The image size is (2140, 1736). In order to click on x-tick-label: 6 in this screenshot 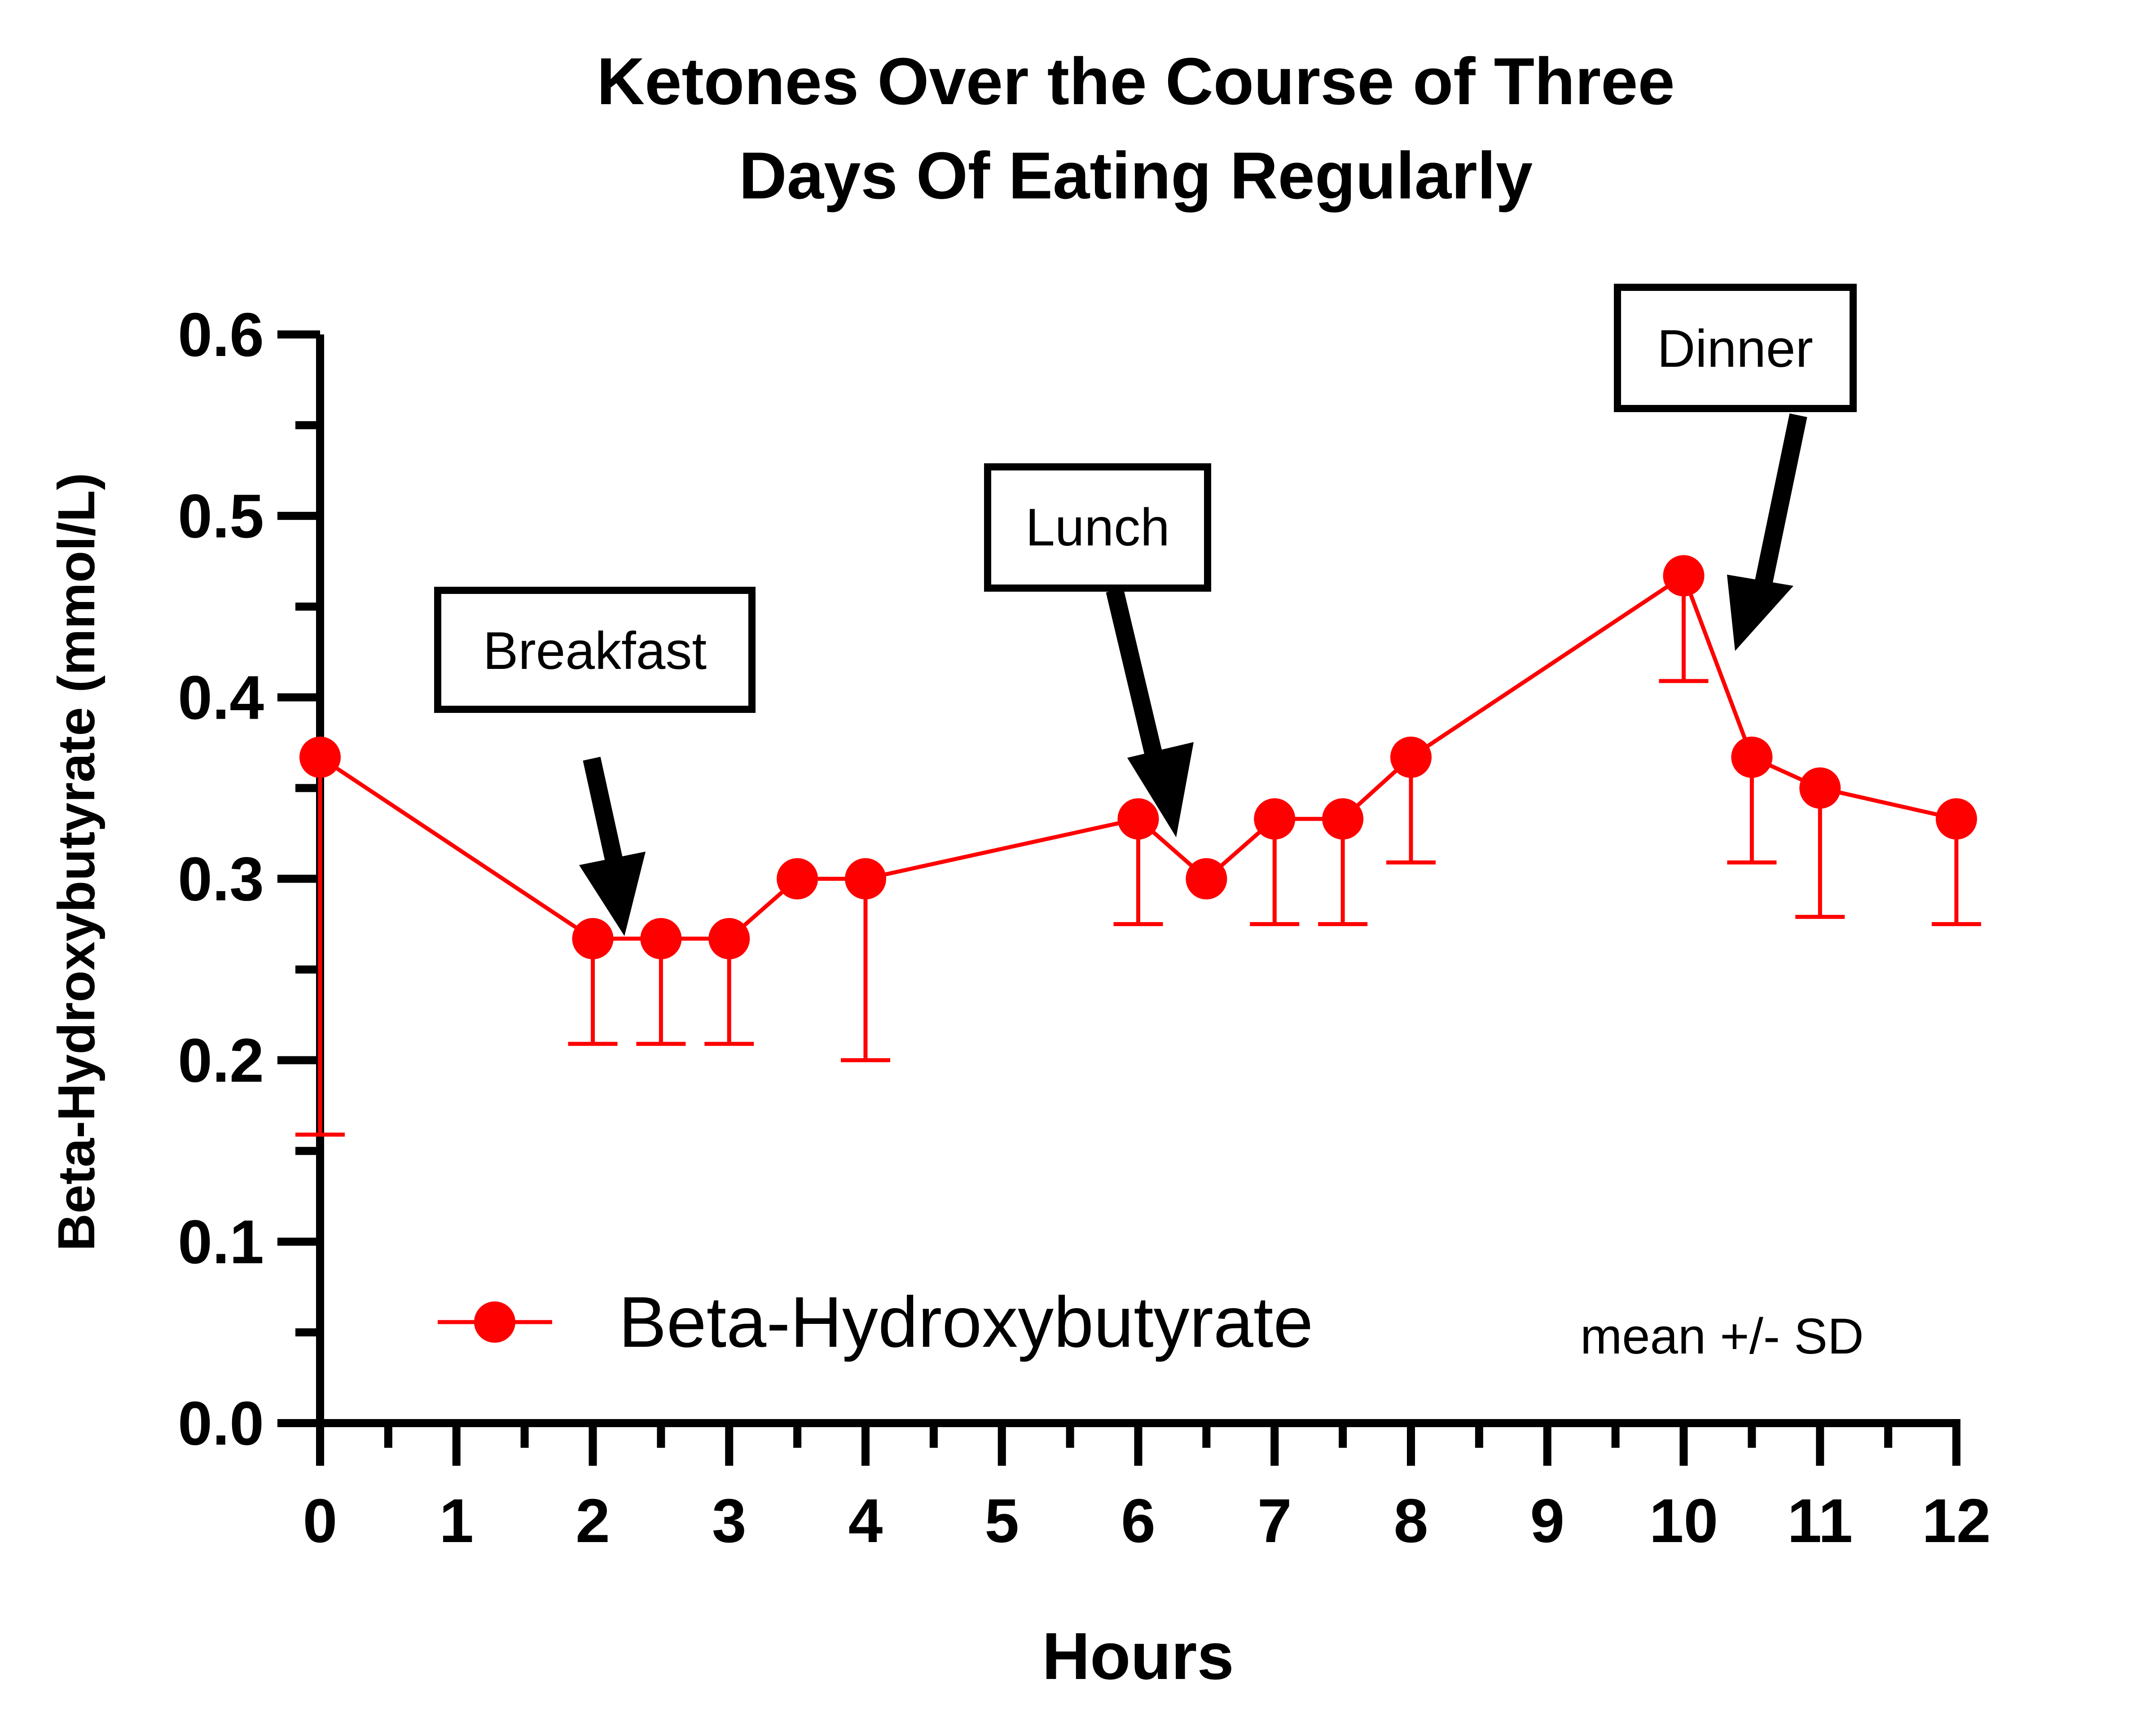, I will do `click(1138, 1521)`.